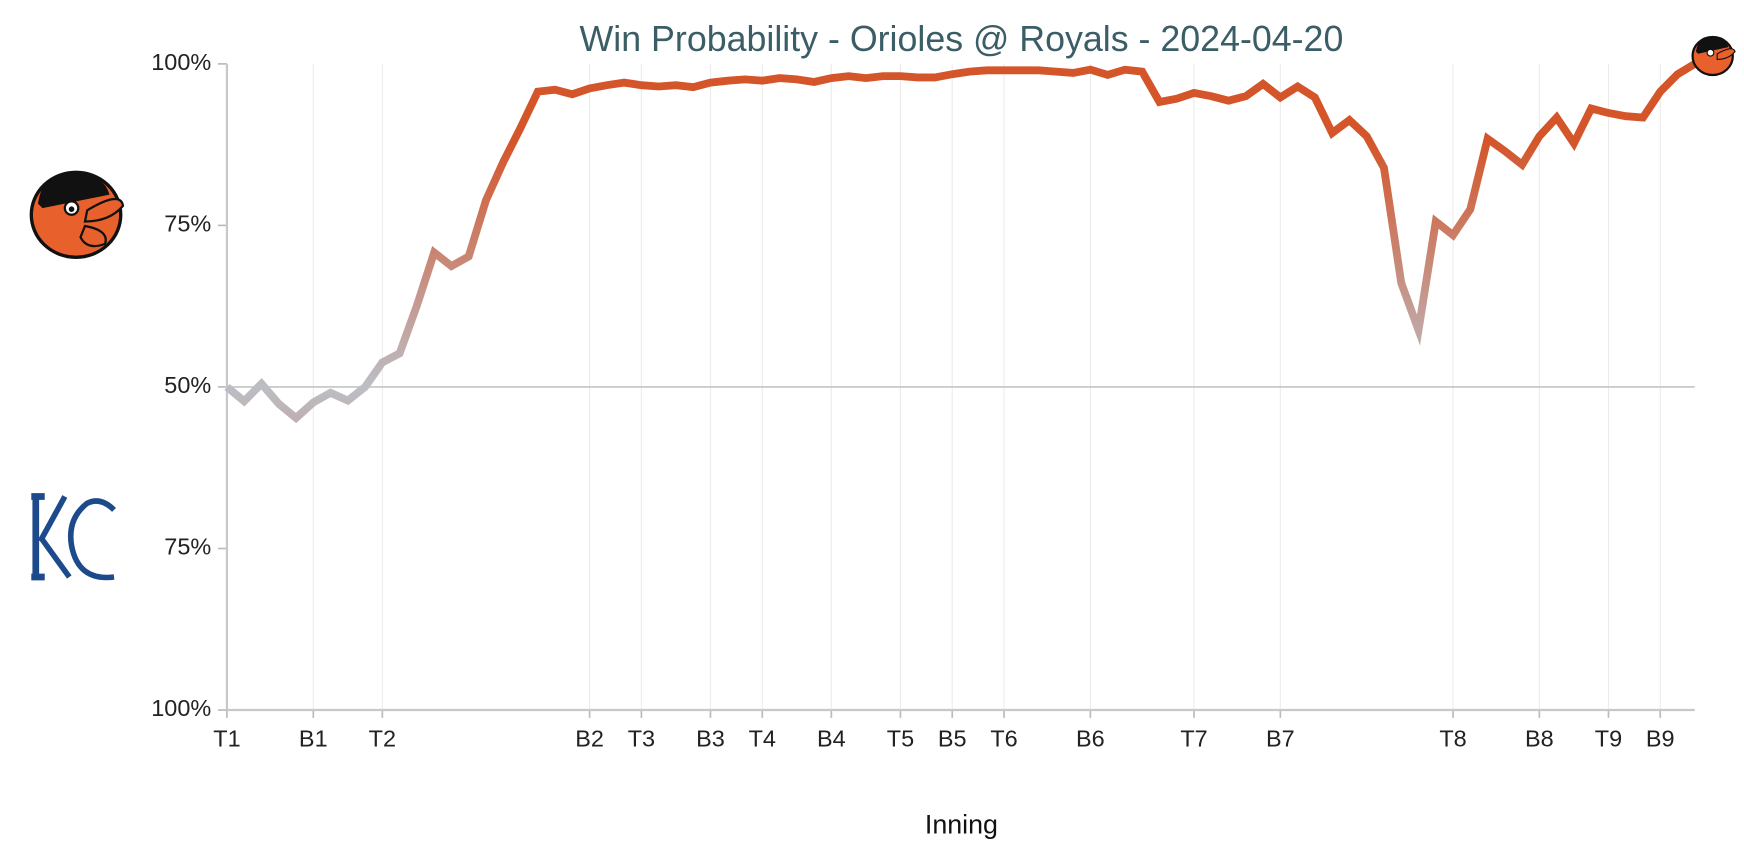 Image resolution: width=1744 pixels, height=860 pixels. I want to click on x-axis-label: Inning, so click(961, 824).